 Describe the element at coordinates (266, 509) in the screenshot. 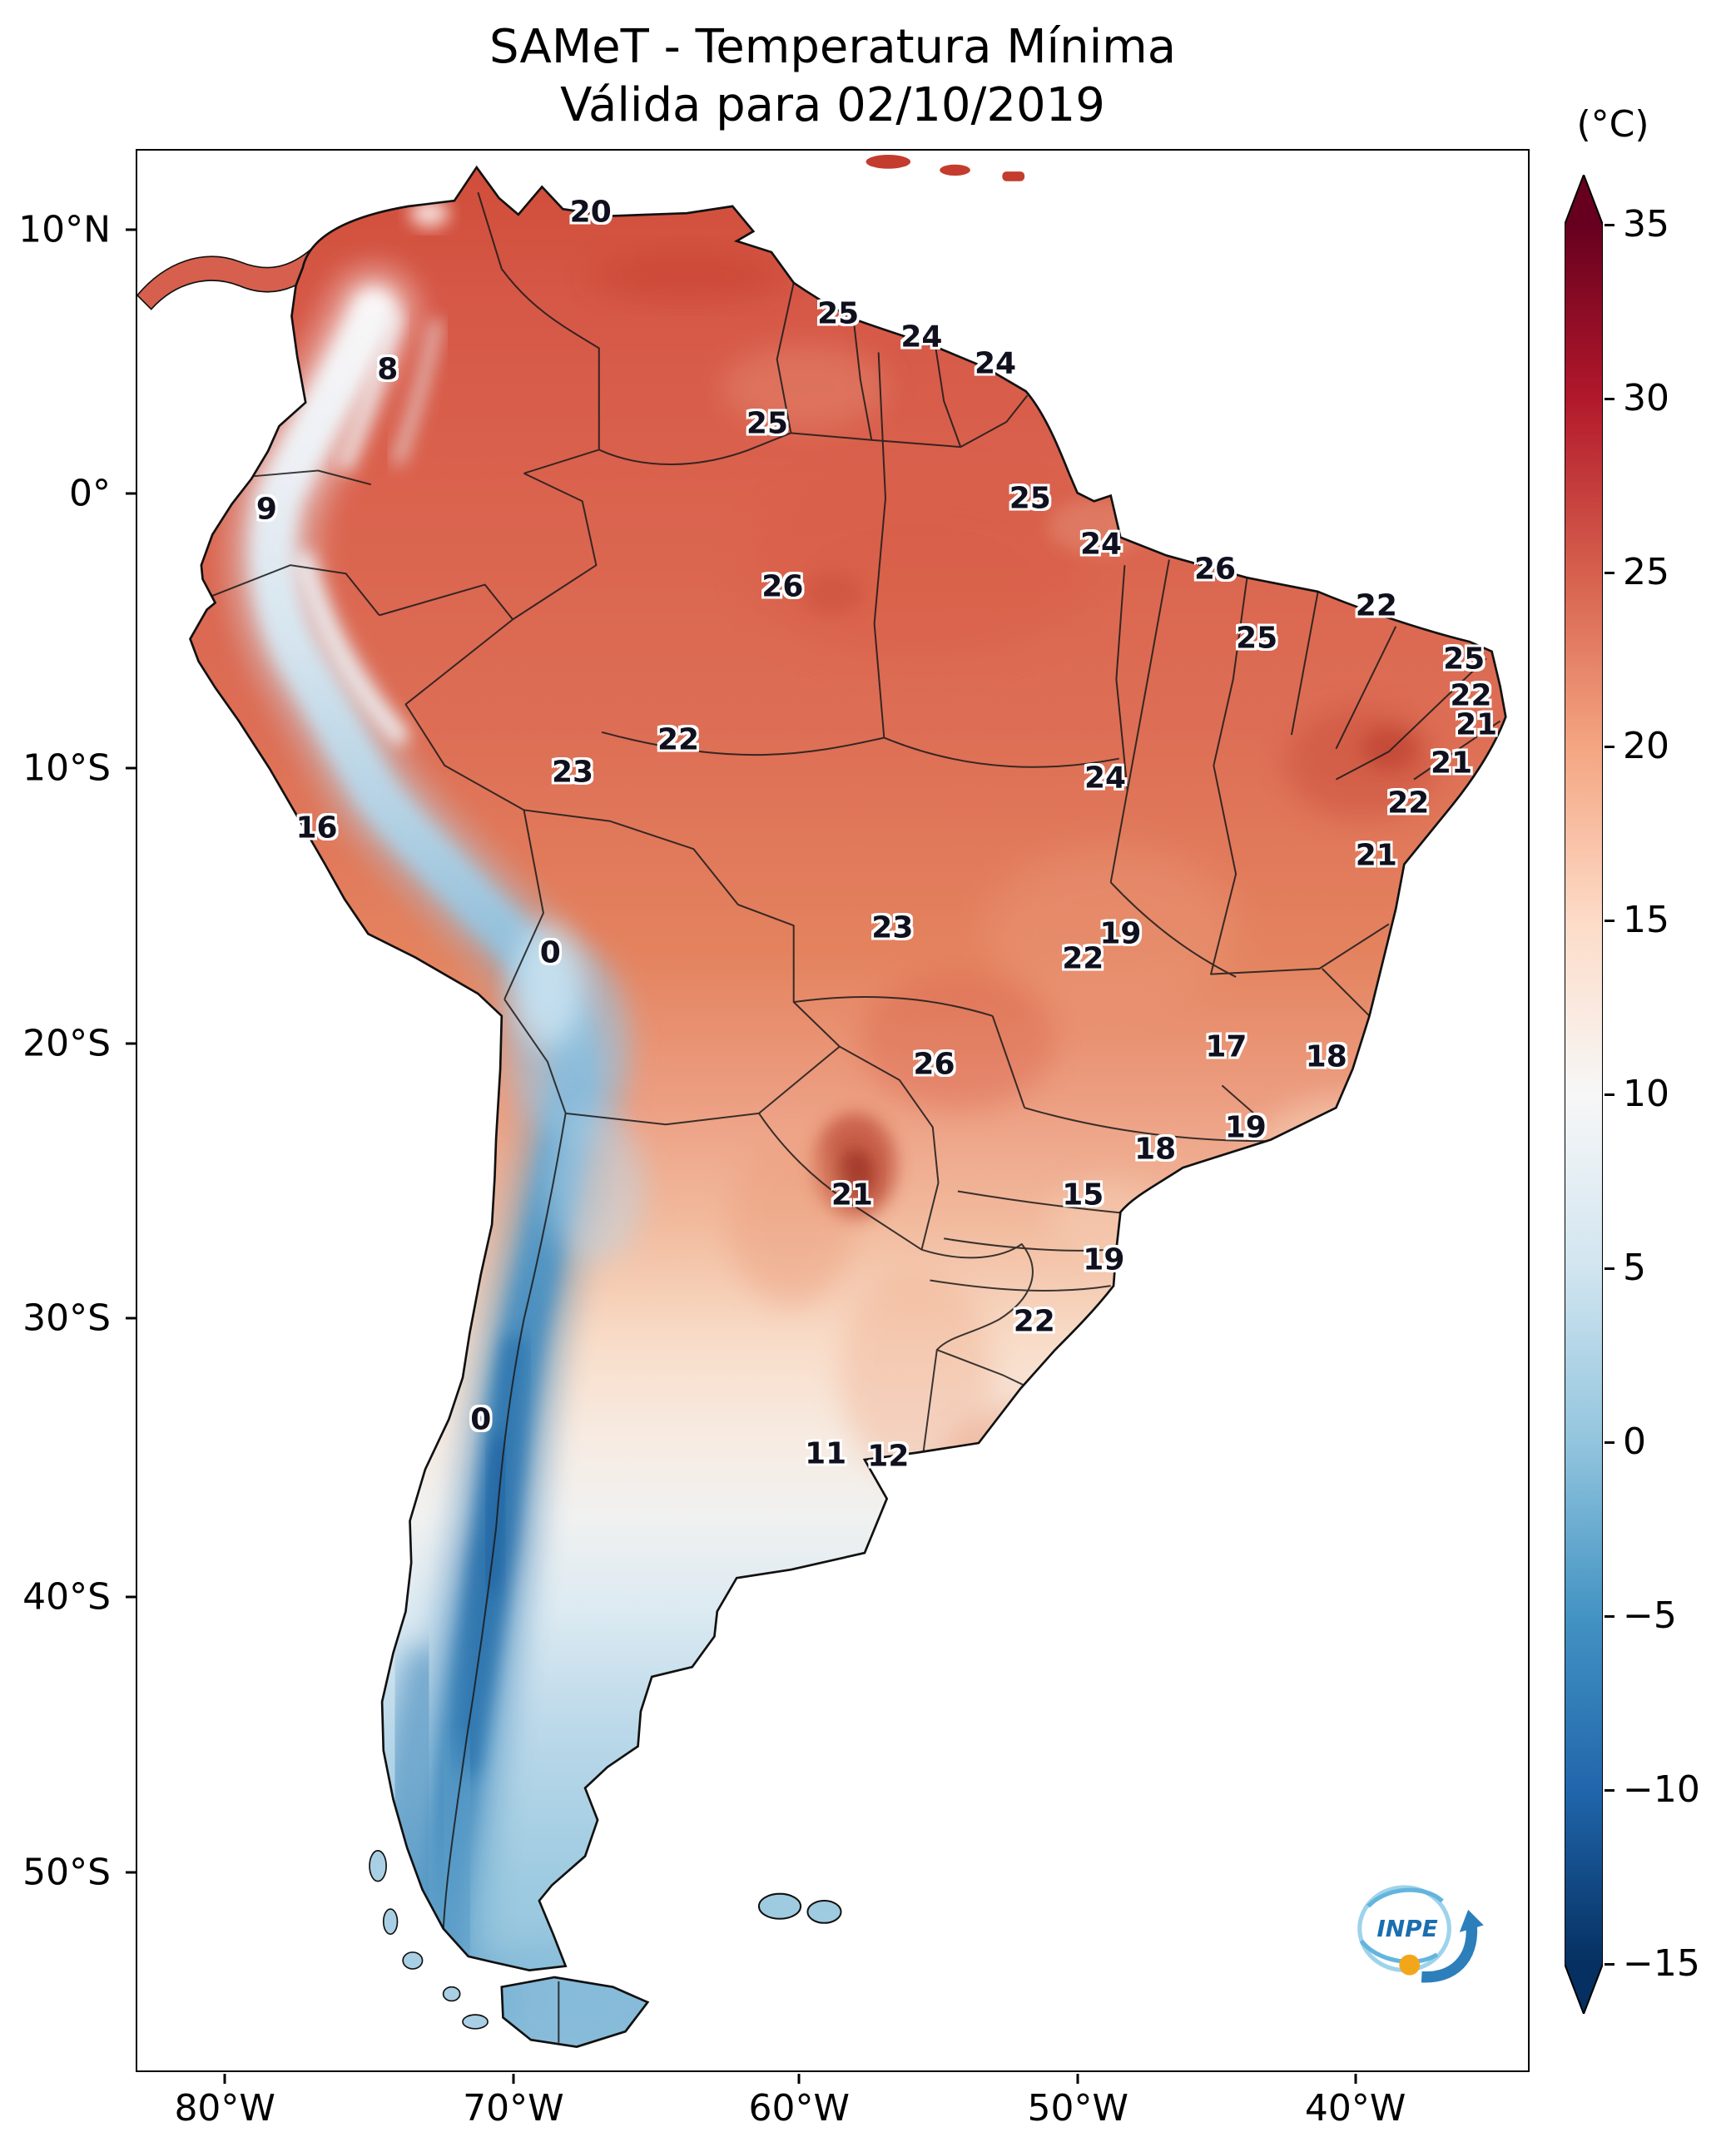

I see `temperature-value-label: 9` at that location.